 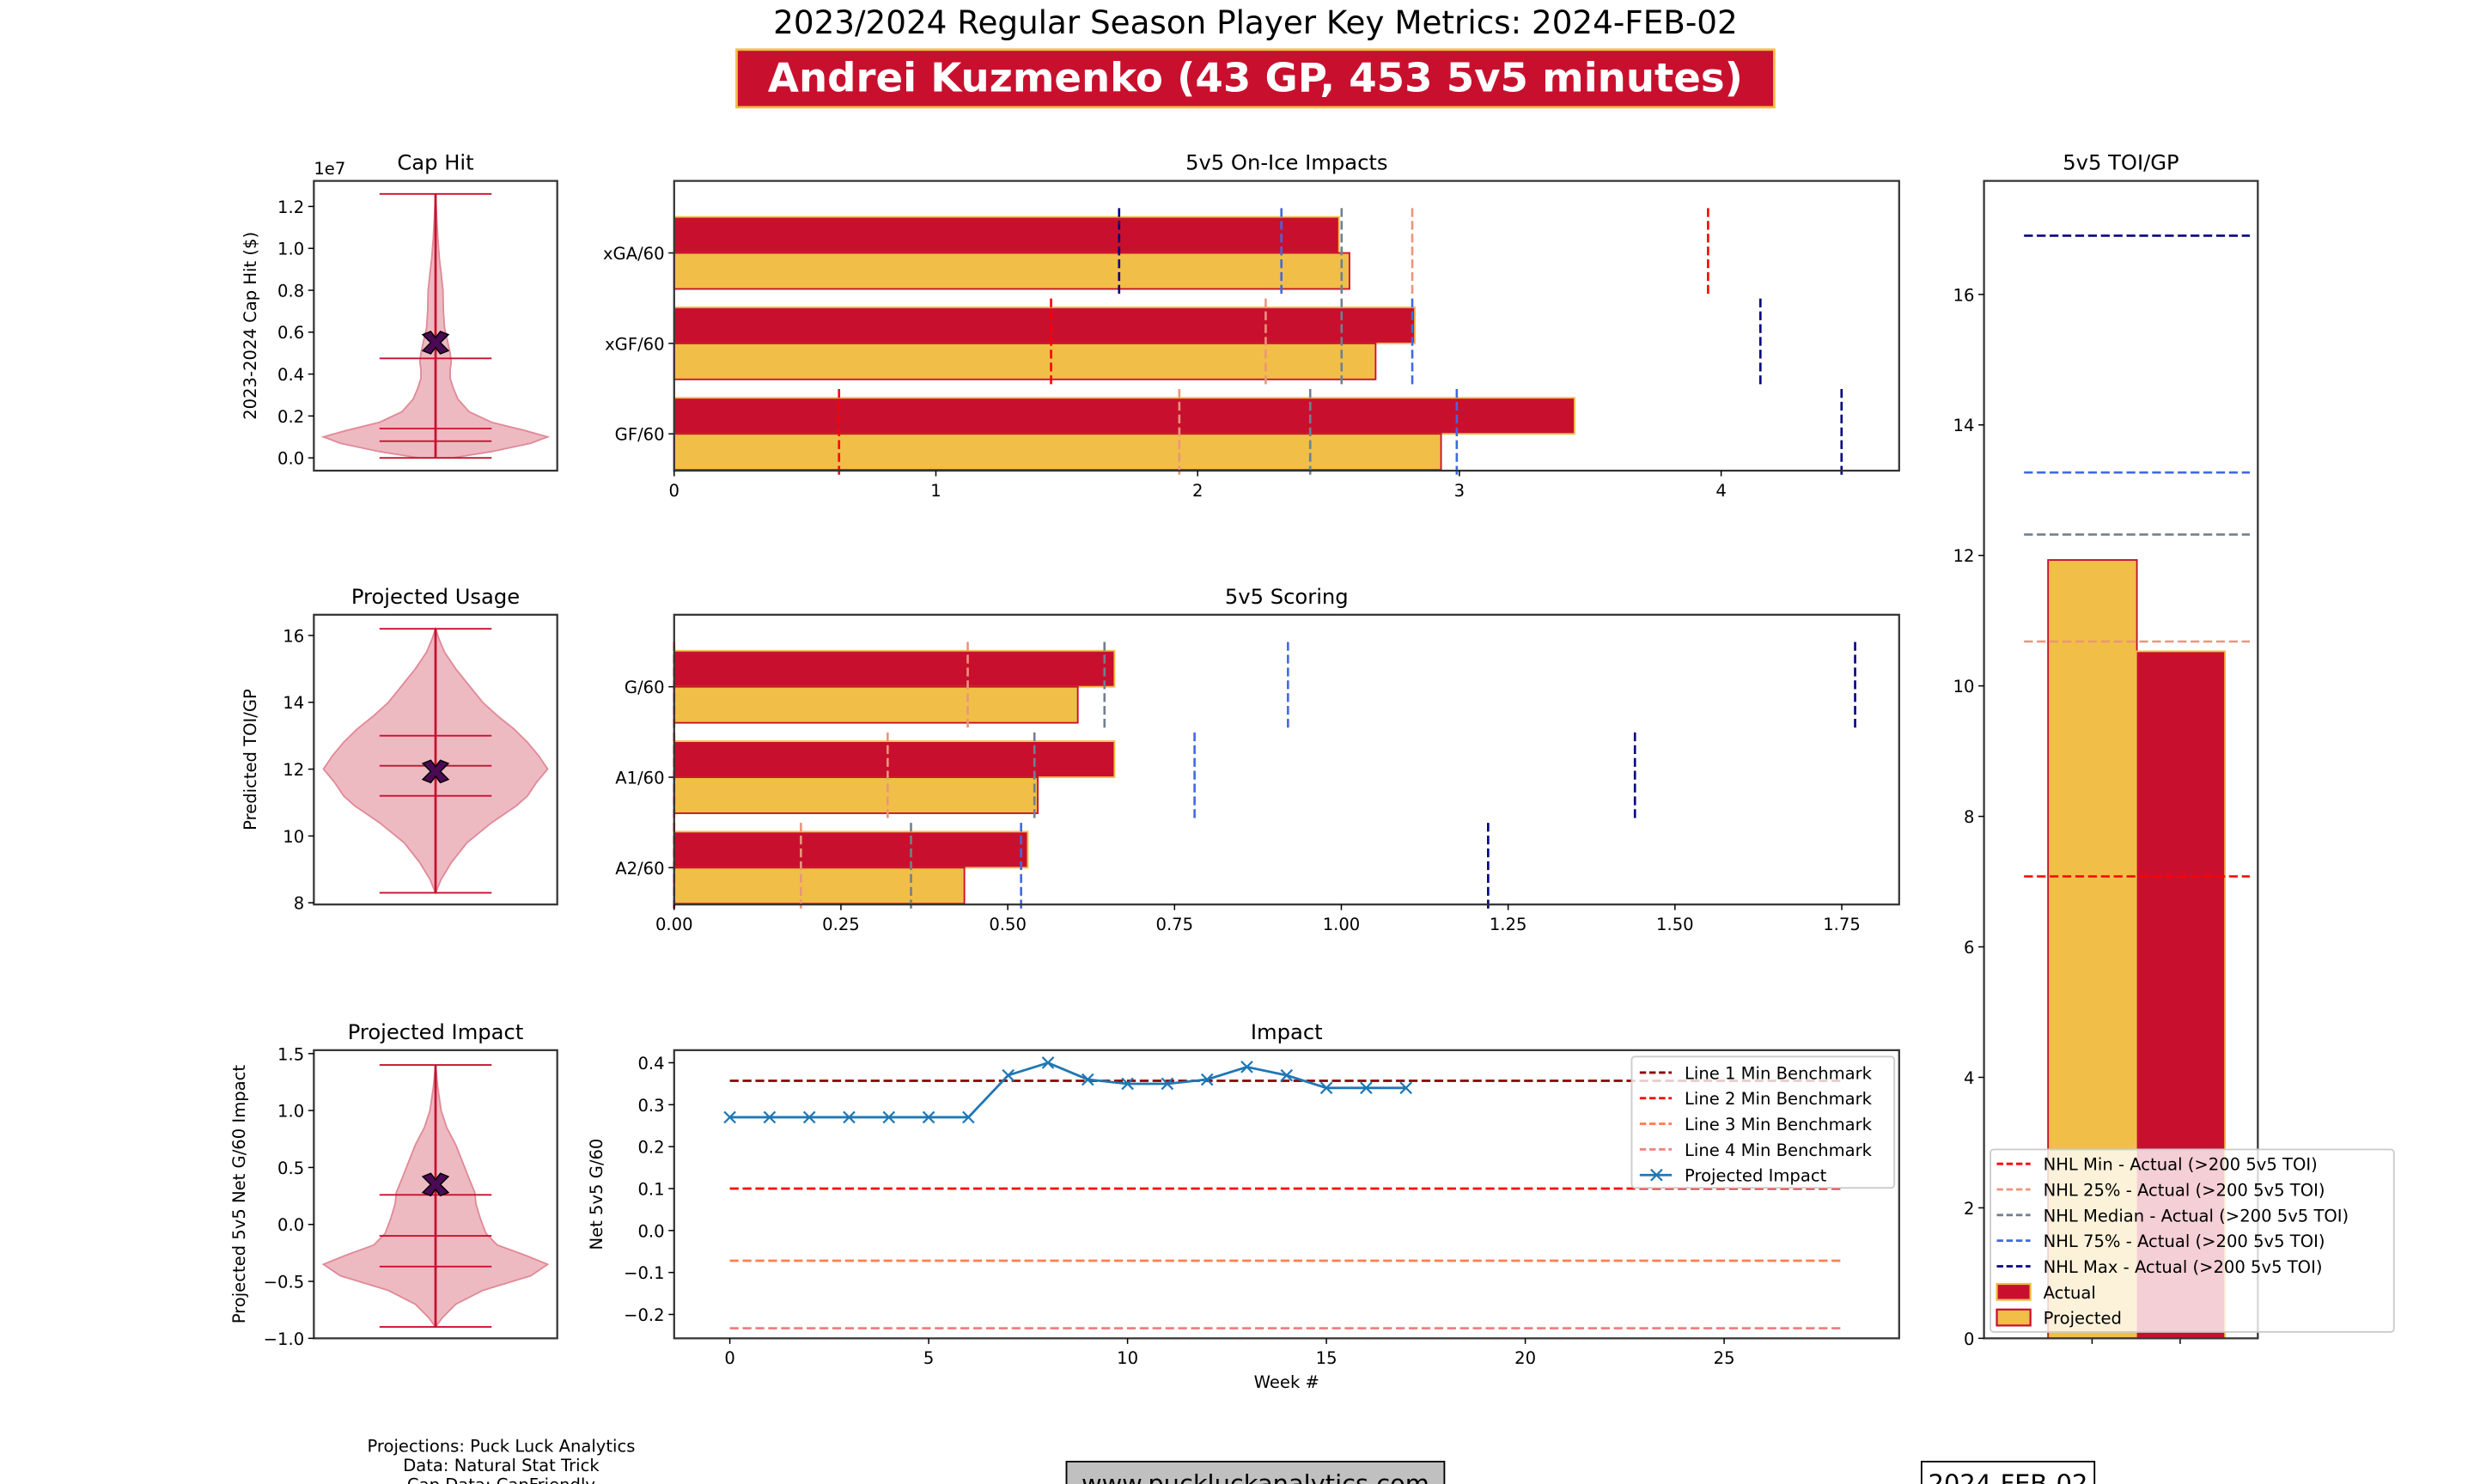 I want to click on date-box, so click(x=2008, y=1472).